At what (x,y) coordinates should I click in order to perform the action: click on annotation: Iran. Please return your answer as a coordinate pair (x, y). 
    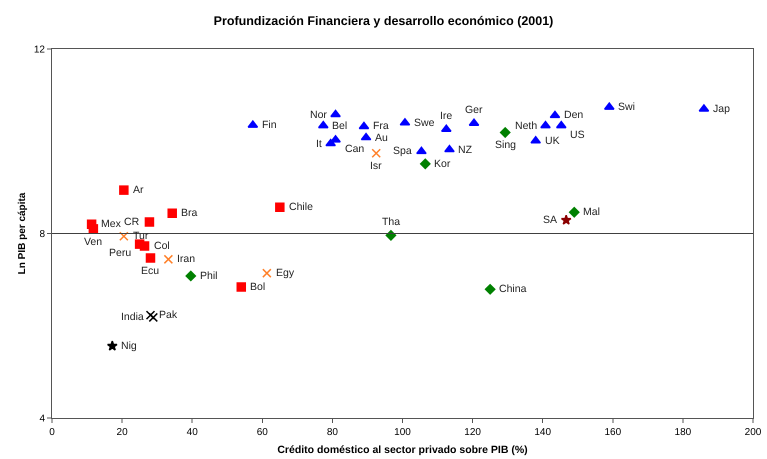
    Looking at the image, I should click on (186, 259).